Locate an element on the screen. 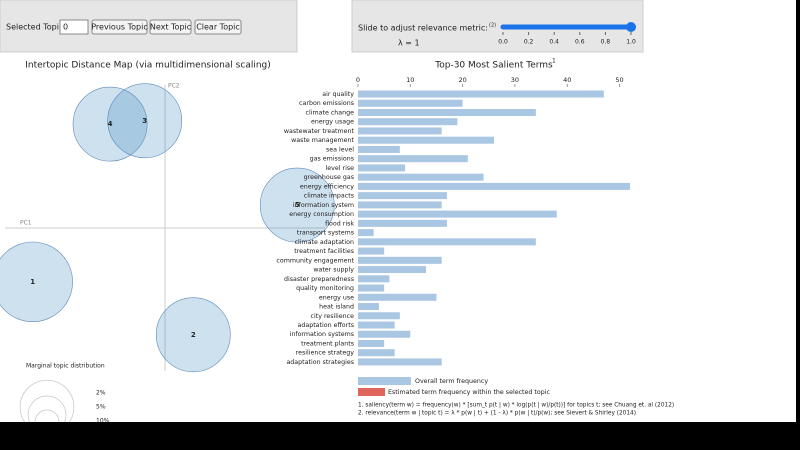 The height and width of the screenshot is (450, 800). size-legend-label: 5% is located at coordinates (101, 407).